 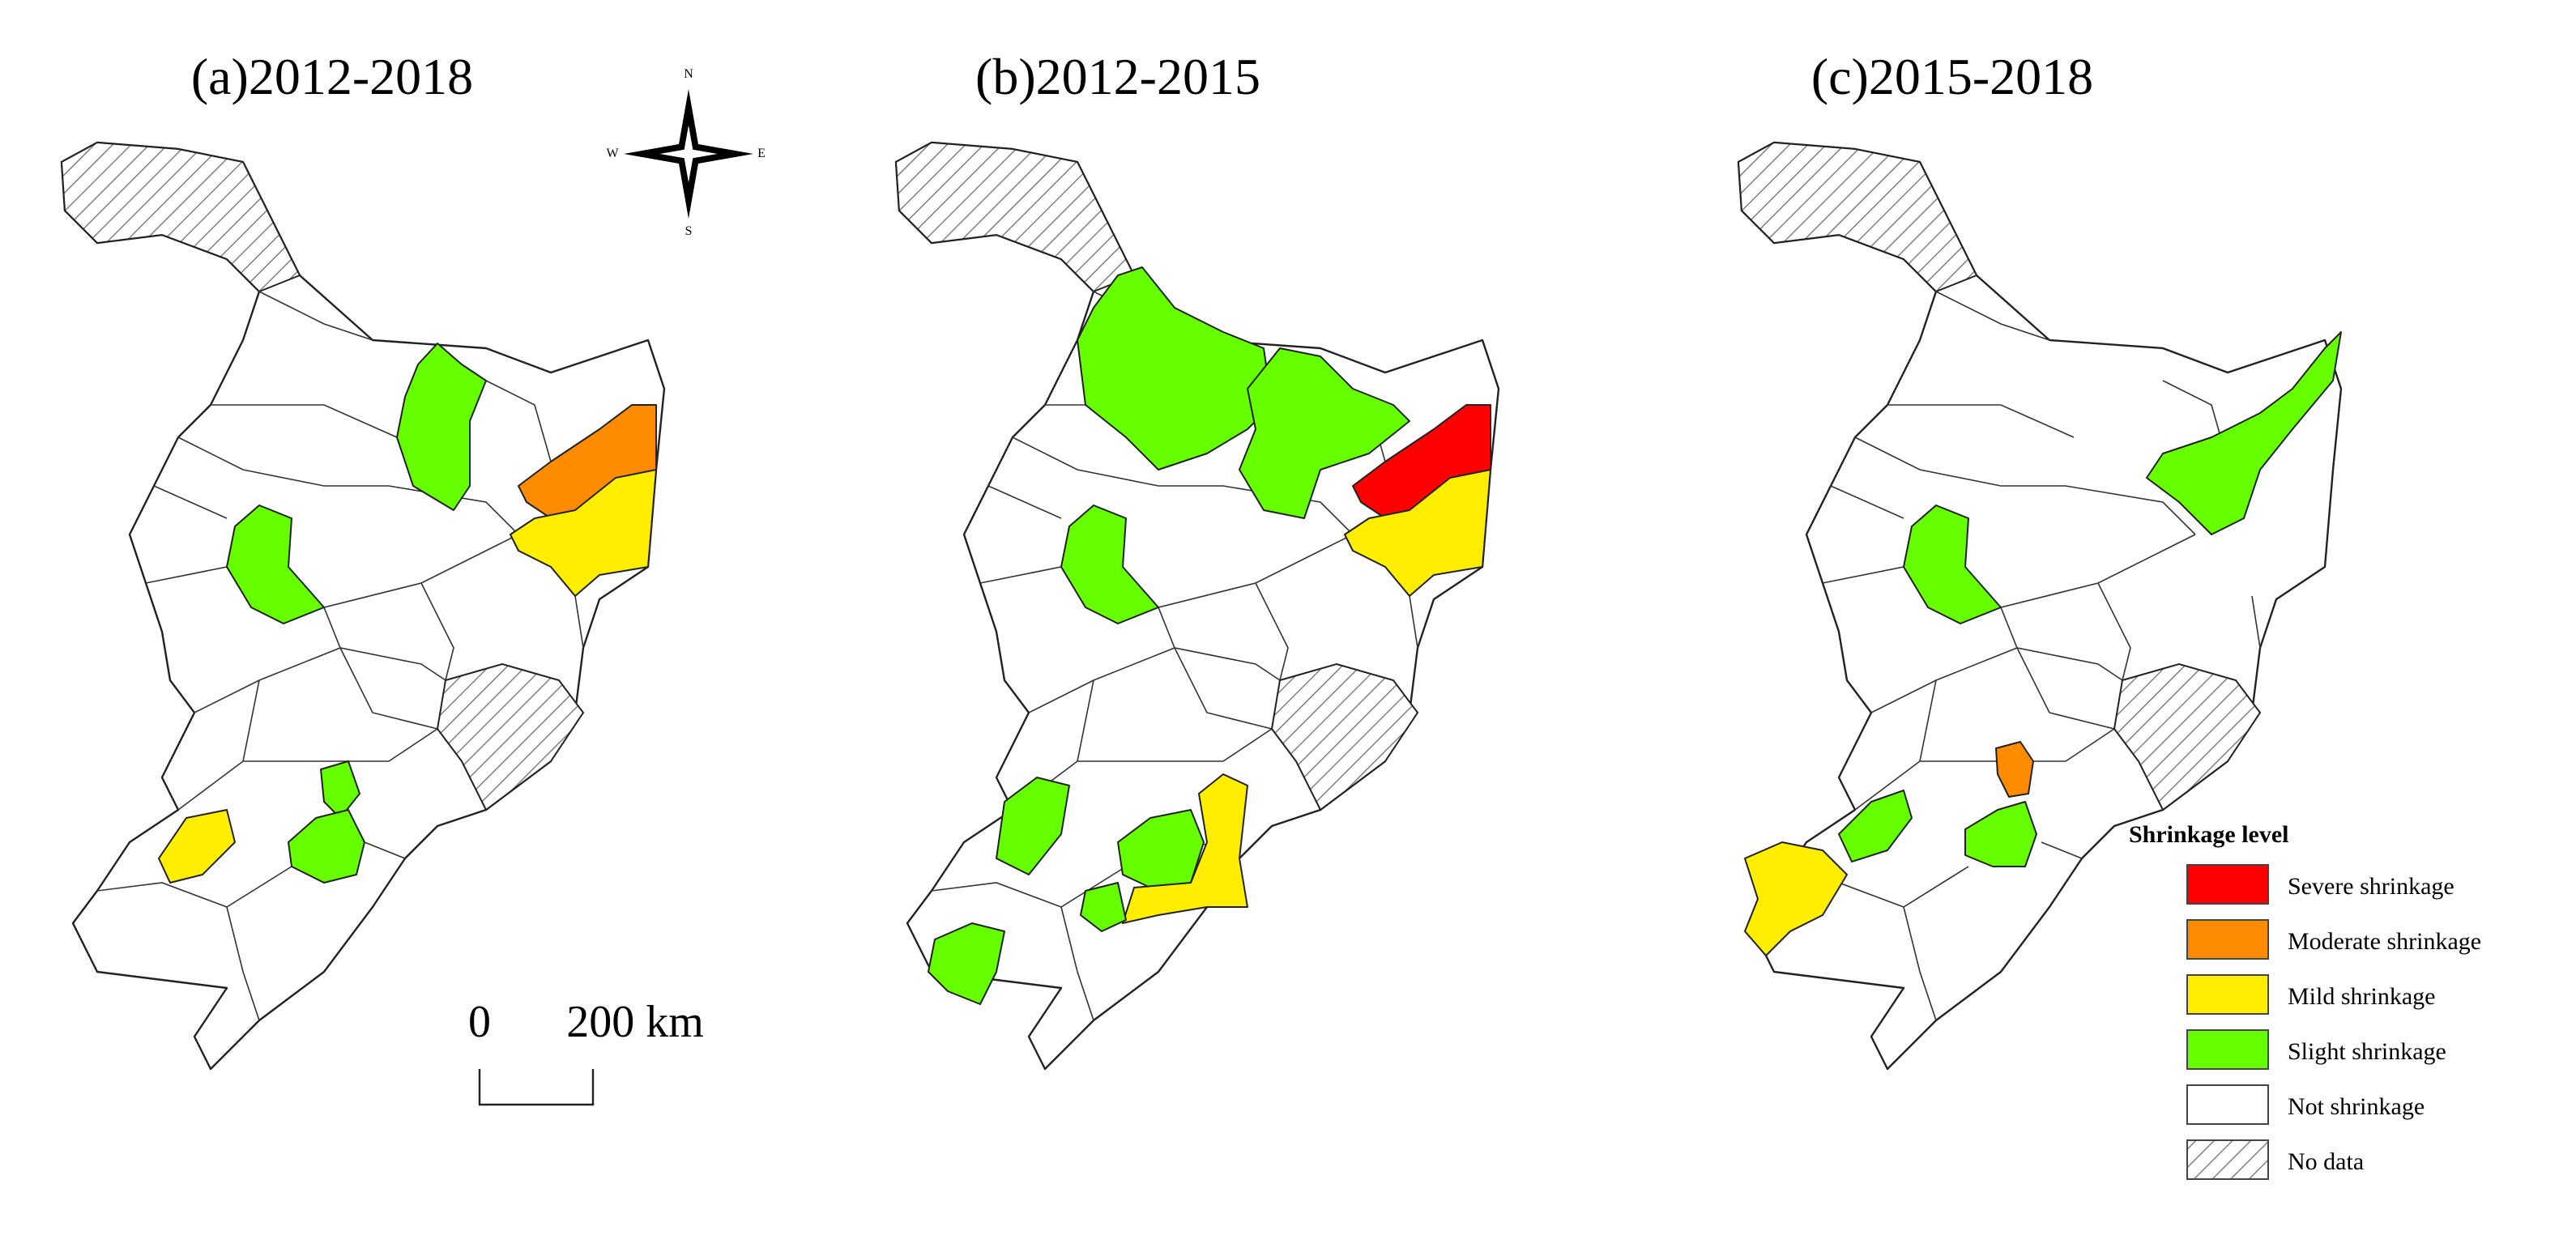 I want to click on legend-label: Slight shrinkage, so click(x=2367, y=1051).